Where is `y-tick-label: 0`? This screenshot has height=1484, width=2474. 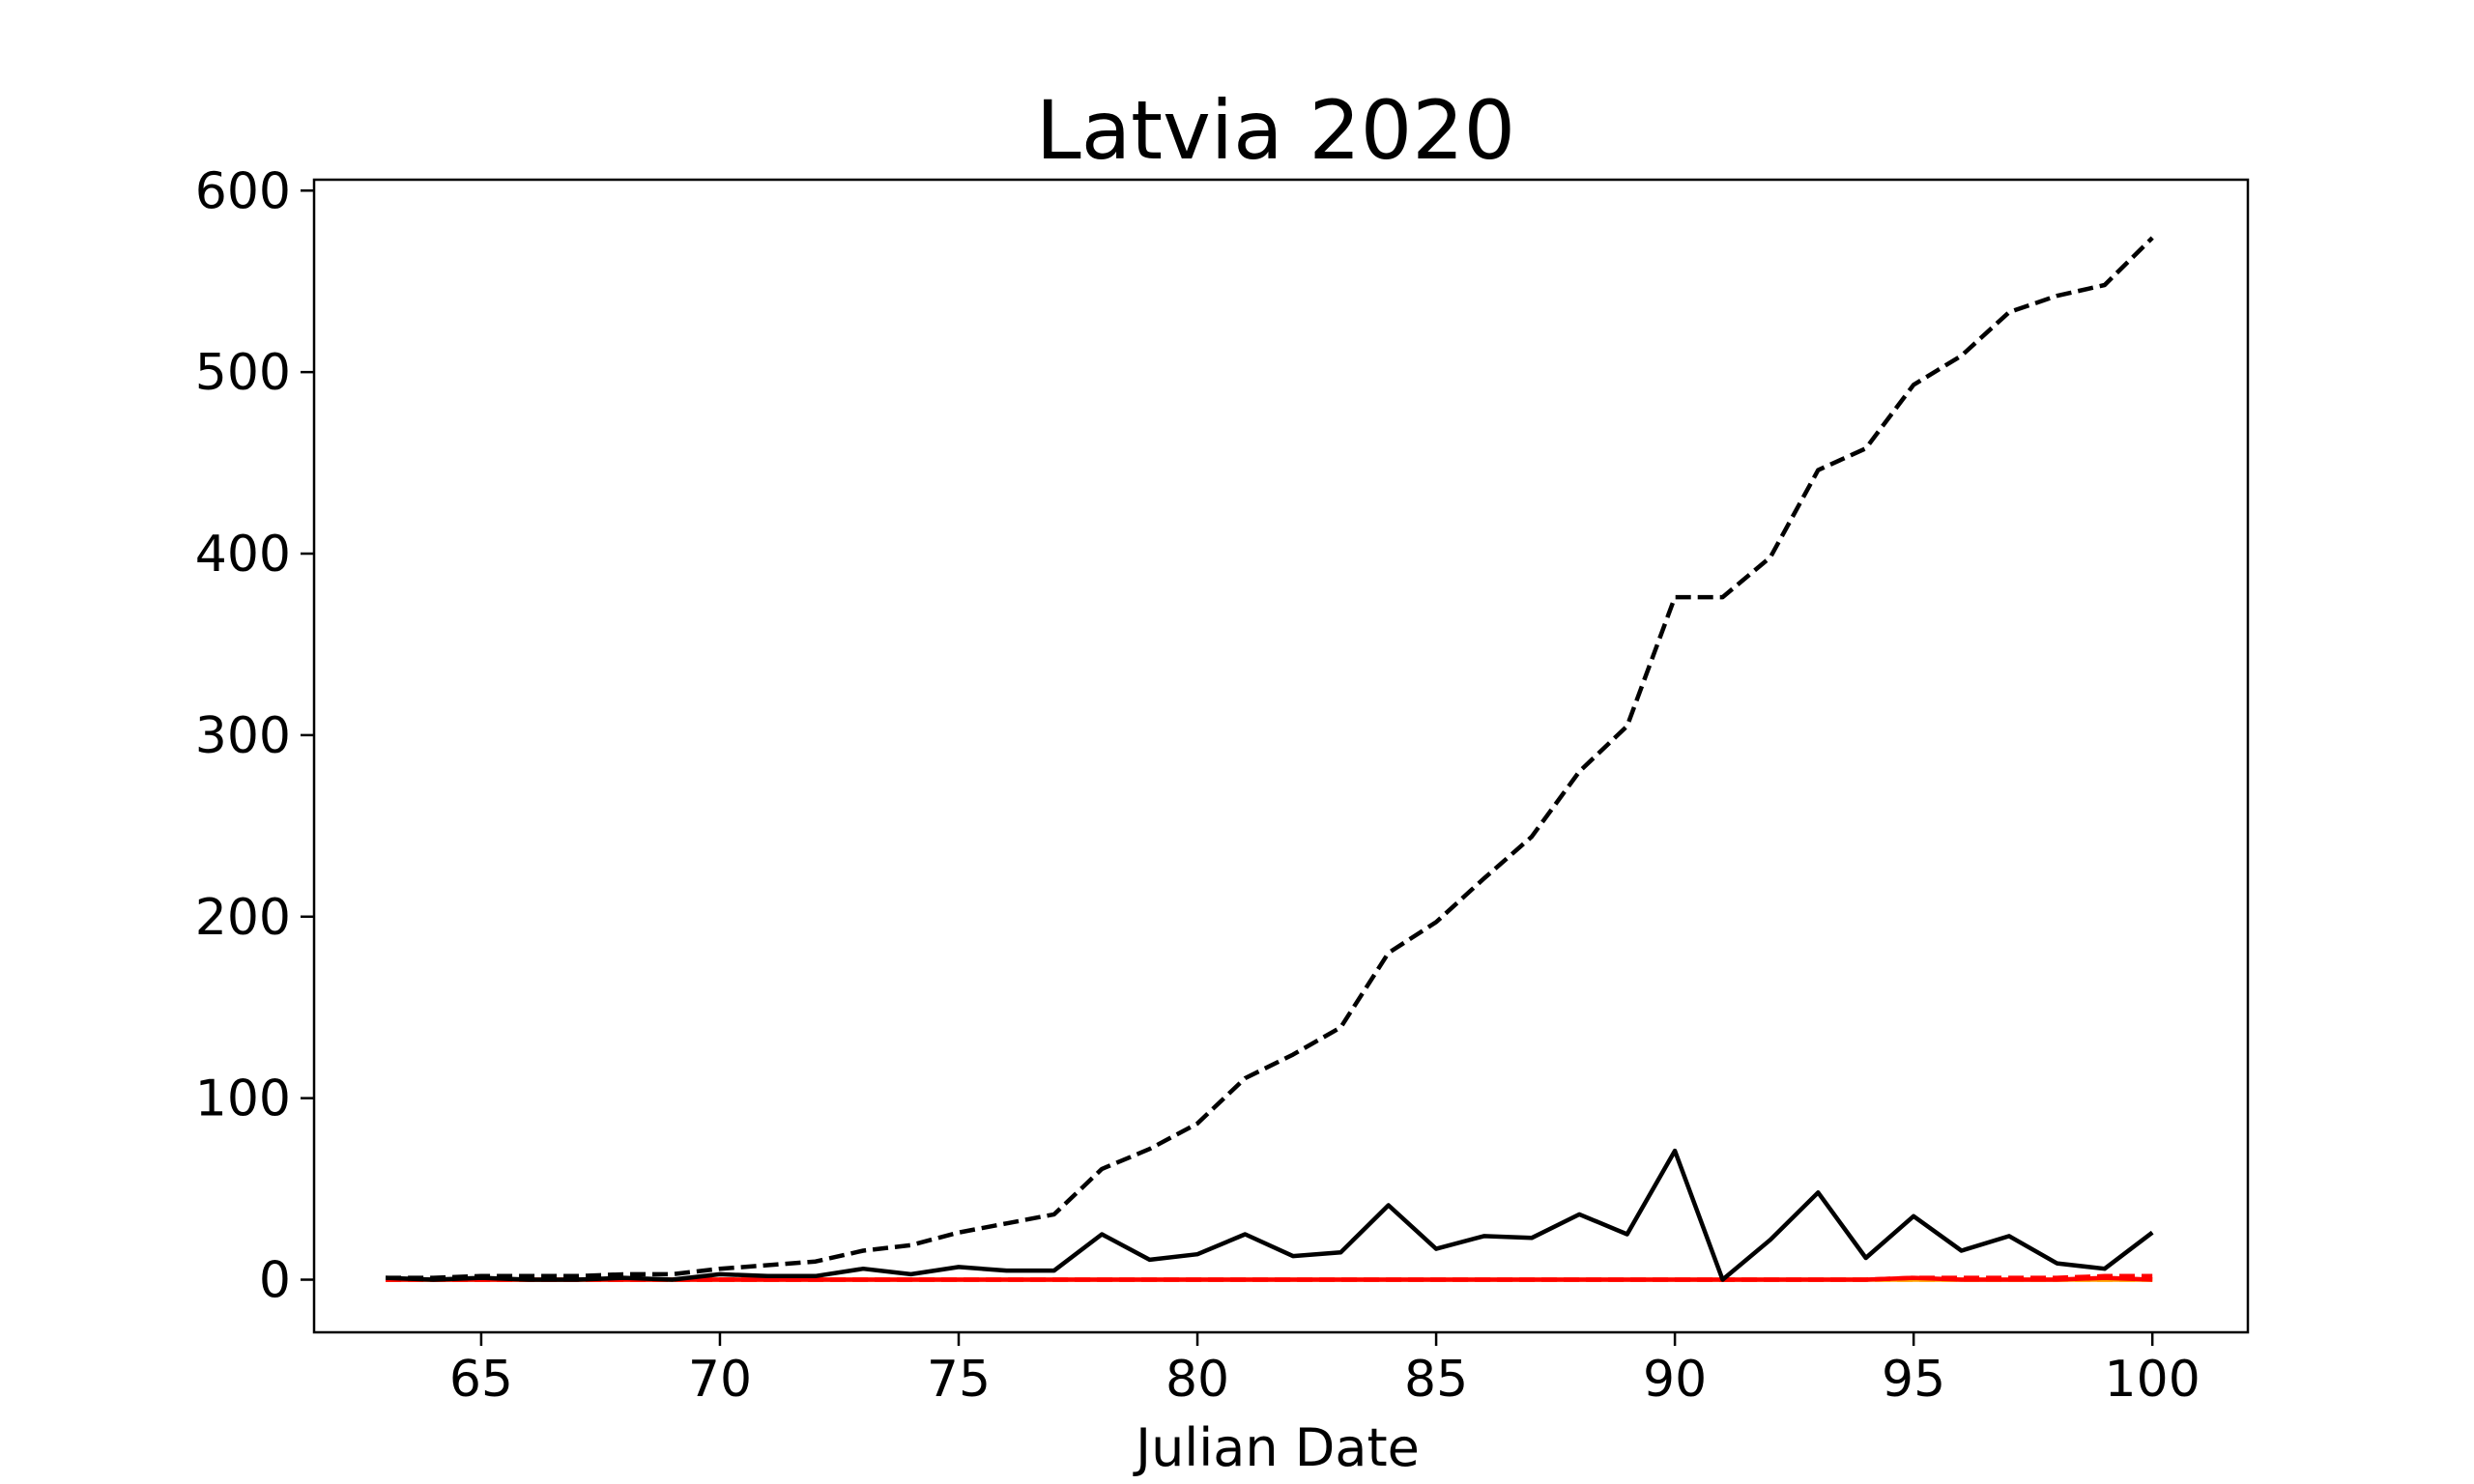 y-tick-label: 0 is located at coordinates (275, 1281).